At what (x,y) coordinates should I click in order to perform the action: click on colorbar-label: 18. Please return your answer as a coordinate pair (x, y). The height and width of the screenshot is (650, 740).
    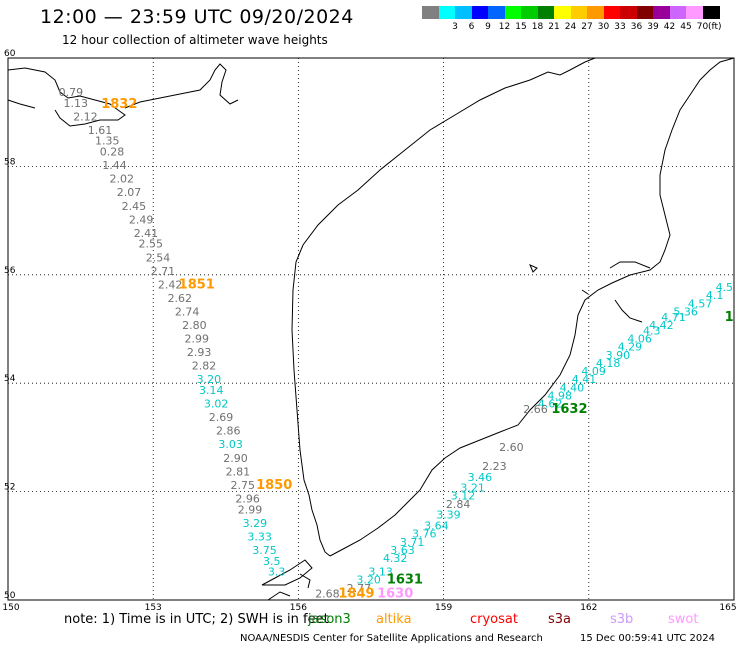
    Looking at the image, I should click on (537, 27).